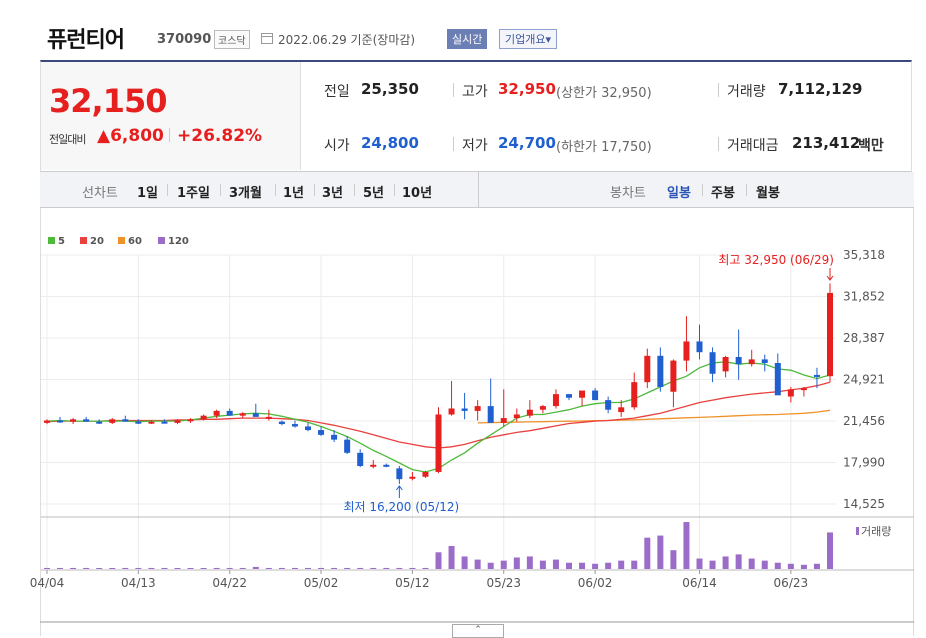  I want to click on change-amount: ▲6,800, so click(130, 136).